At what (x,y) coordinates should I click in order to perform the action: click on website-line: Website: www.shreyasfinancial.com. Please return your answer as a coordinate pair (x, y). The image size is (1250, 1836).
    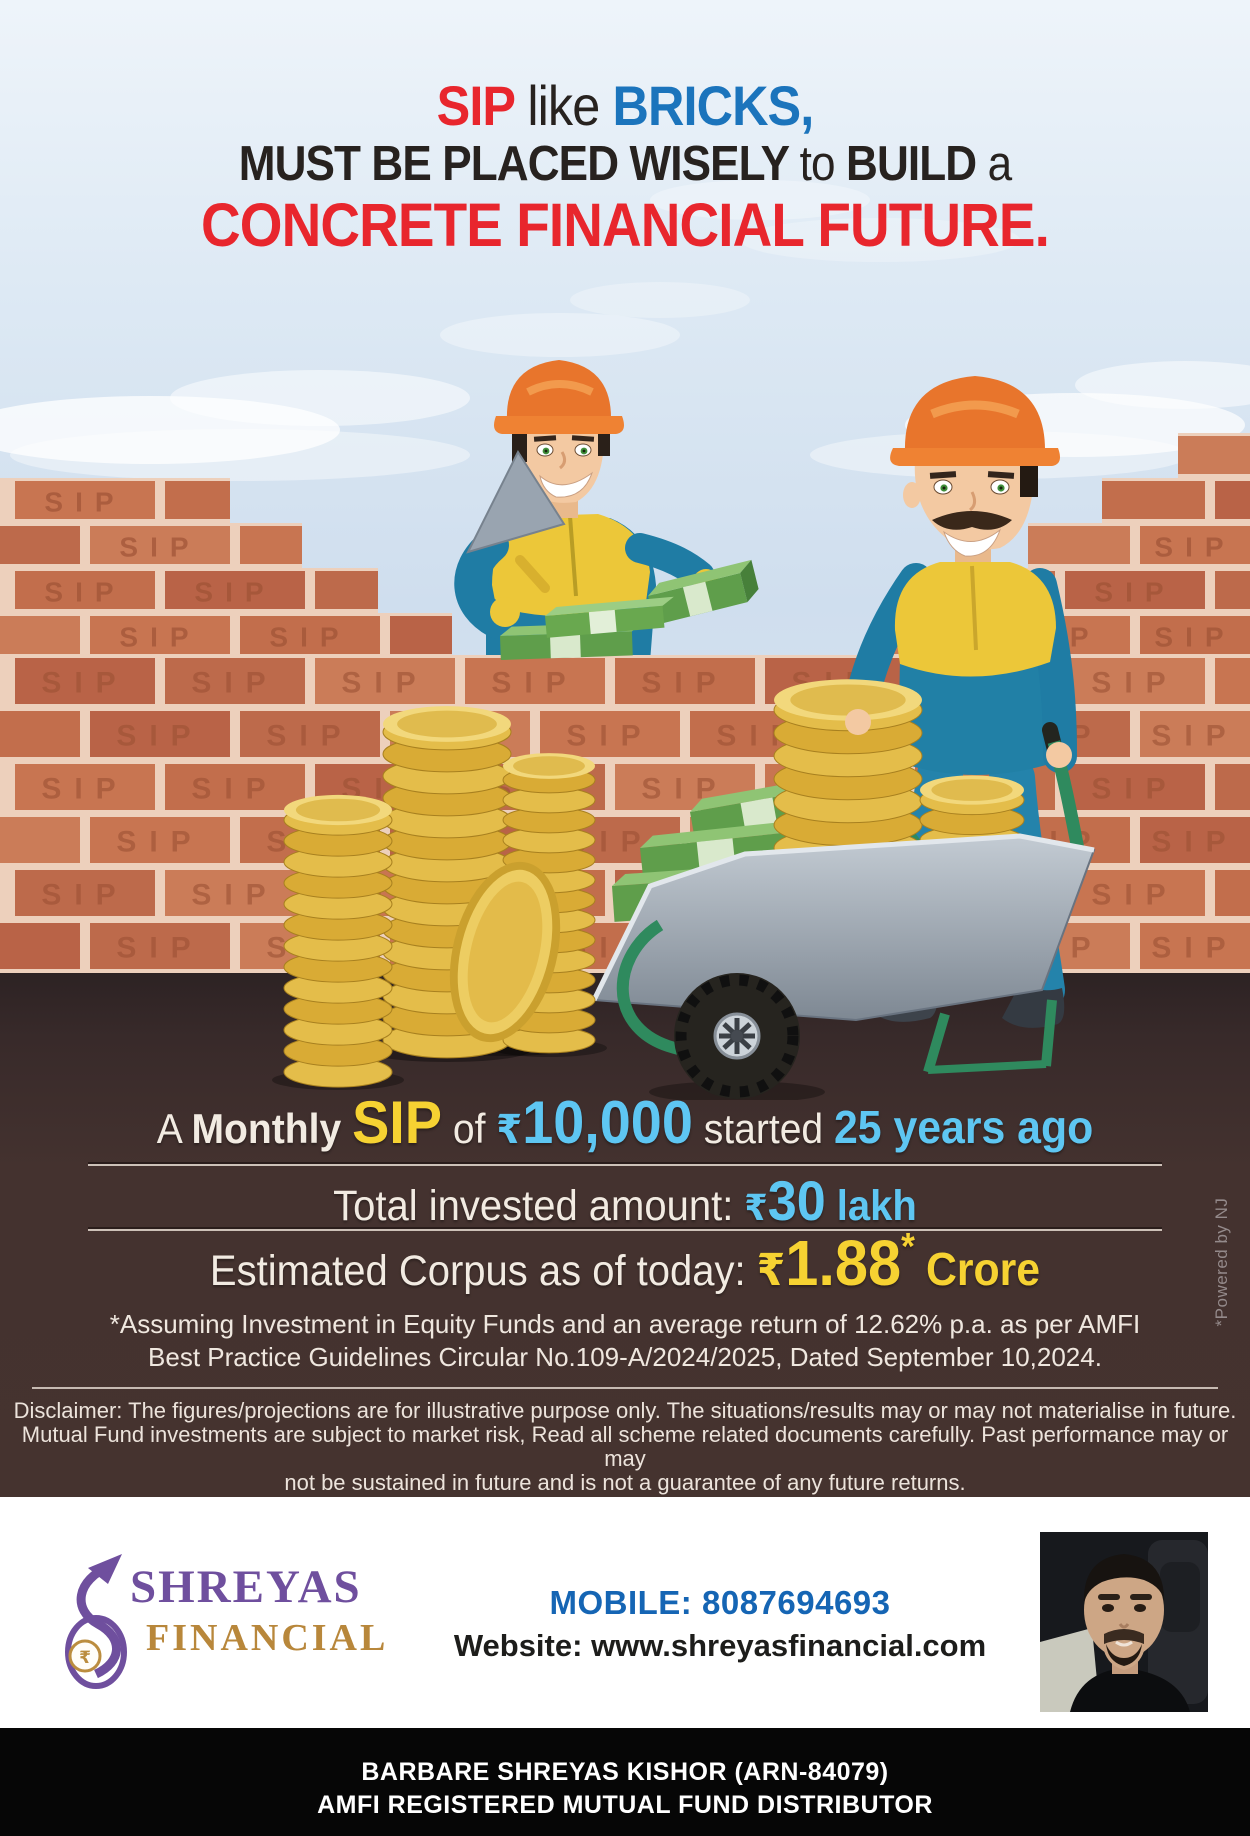
    Looking at the image, I should click on (720, 1645).